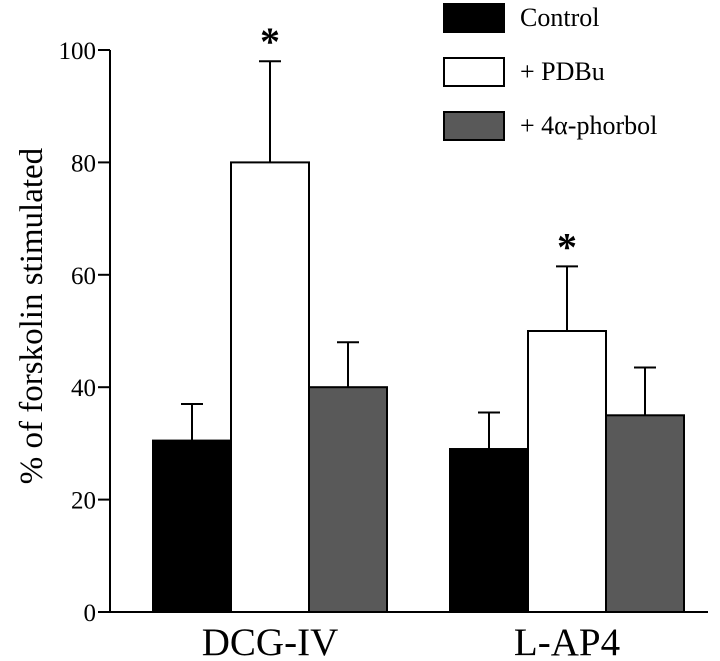 This screenshot has height=661, width=720. What do you see at coordinates (567, 641) in the screenshot?
I see `x-category-label: L-AP4` at bounding box center [567, 641].